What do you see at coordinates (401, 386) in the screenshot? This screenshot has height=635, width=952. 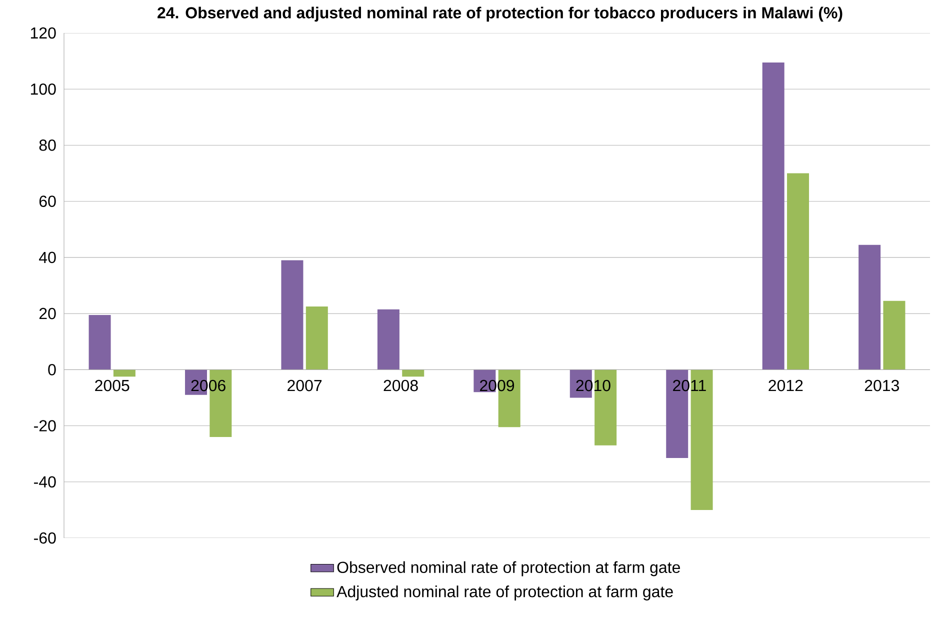 I see `x-tick-label: 2008` at bounding box center [401, 386].